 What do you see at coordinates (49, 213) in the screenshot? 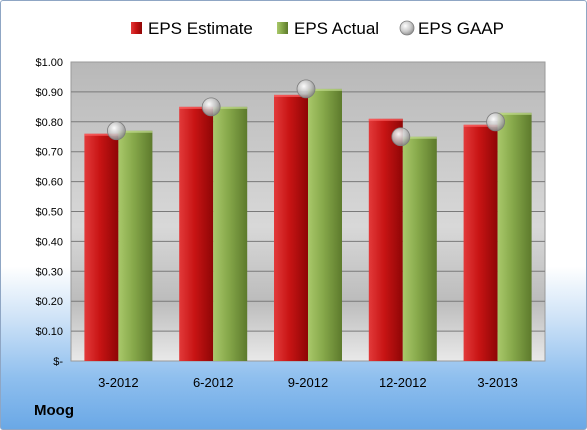
I see `y-tick-label: $0.50` at bounding box center [49, 213].